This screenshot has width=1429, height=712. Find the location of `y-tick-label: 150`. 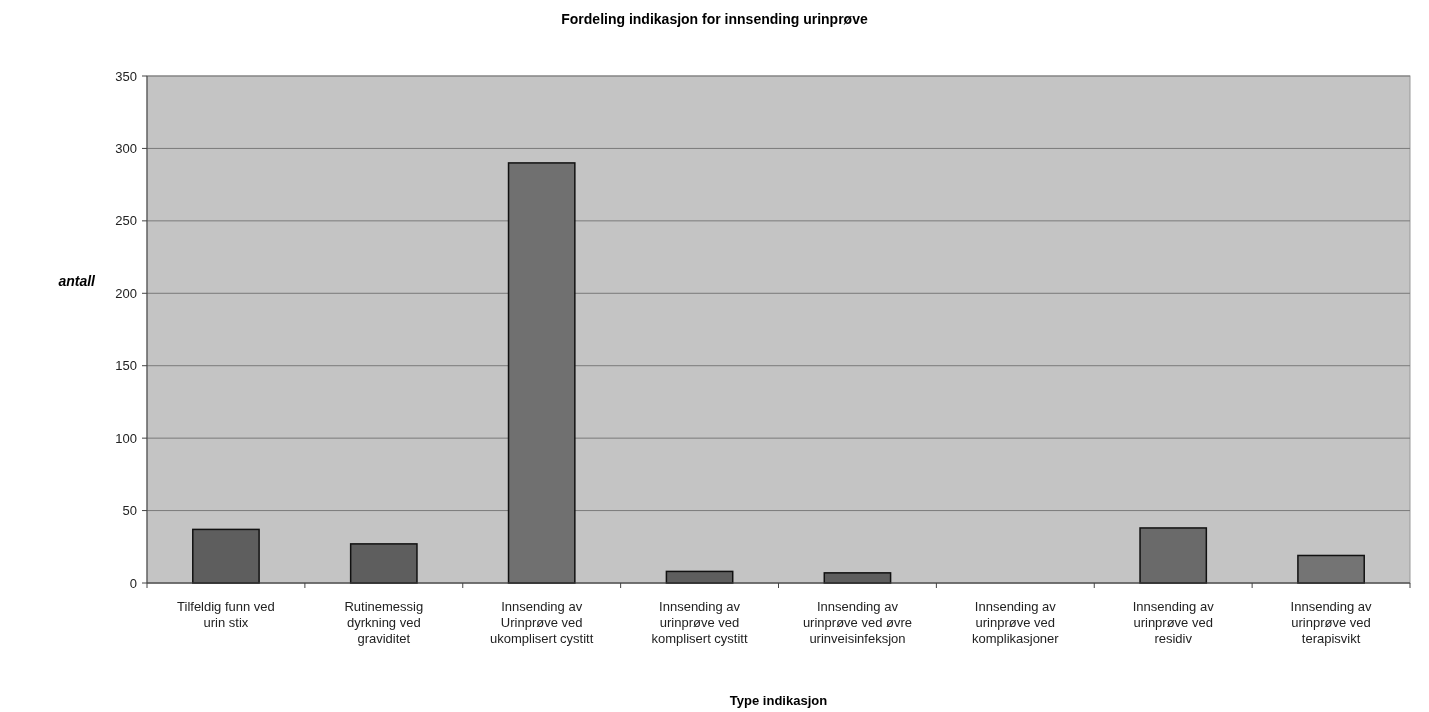

y-tick-label: 150 is located at coordinates (126, 366).